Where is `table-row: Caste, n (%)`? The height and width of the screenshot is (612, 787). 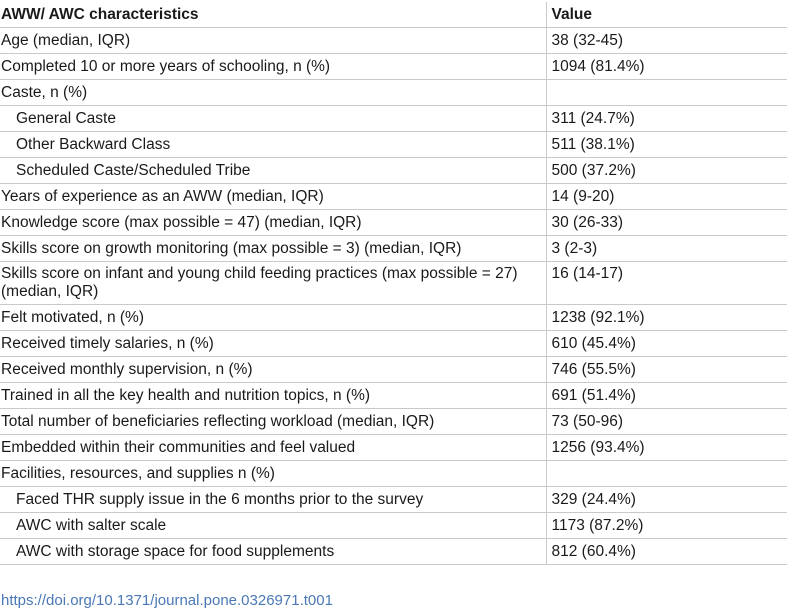
table-row: Caste, n (%) is located at coordinates (393, 92).